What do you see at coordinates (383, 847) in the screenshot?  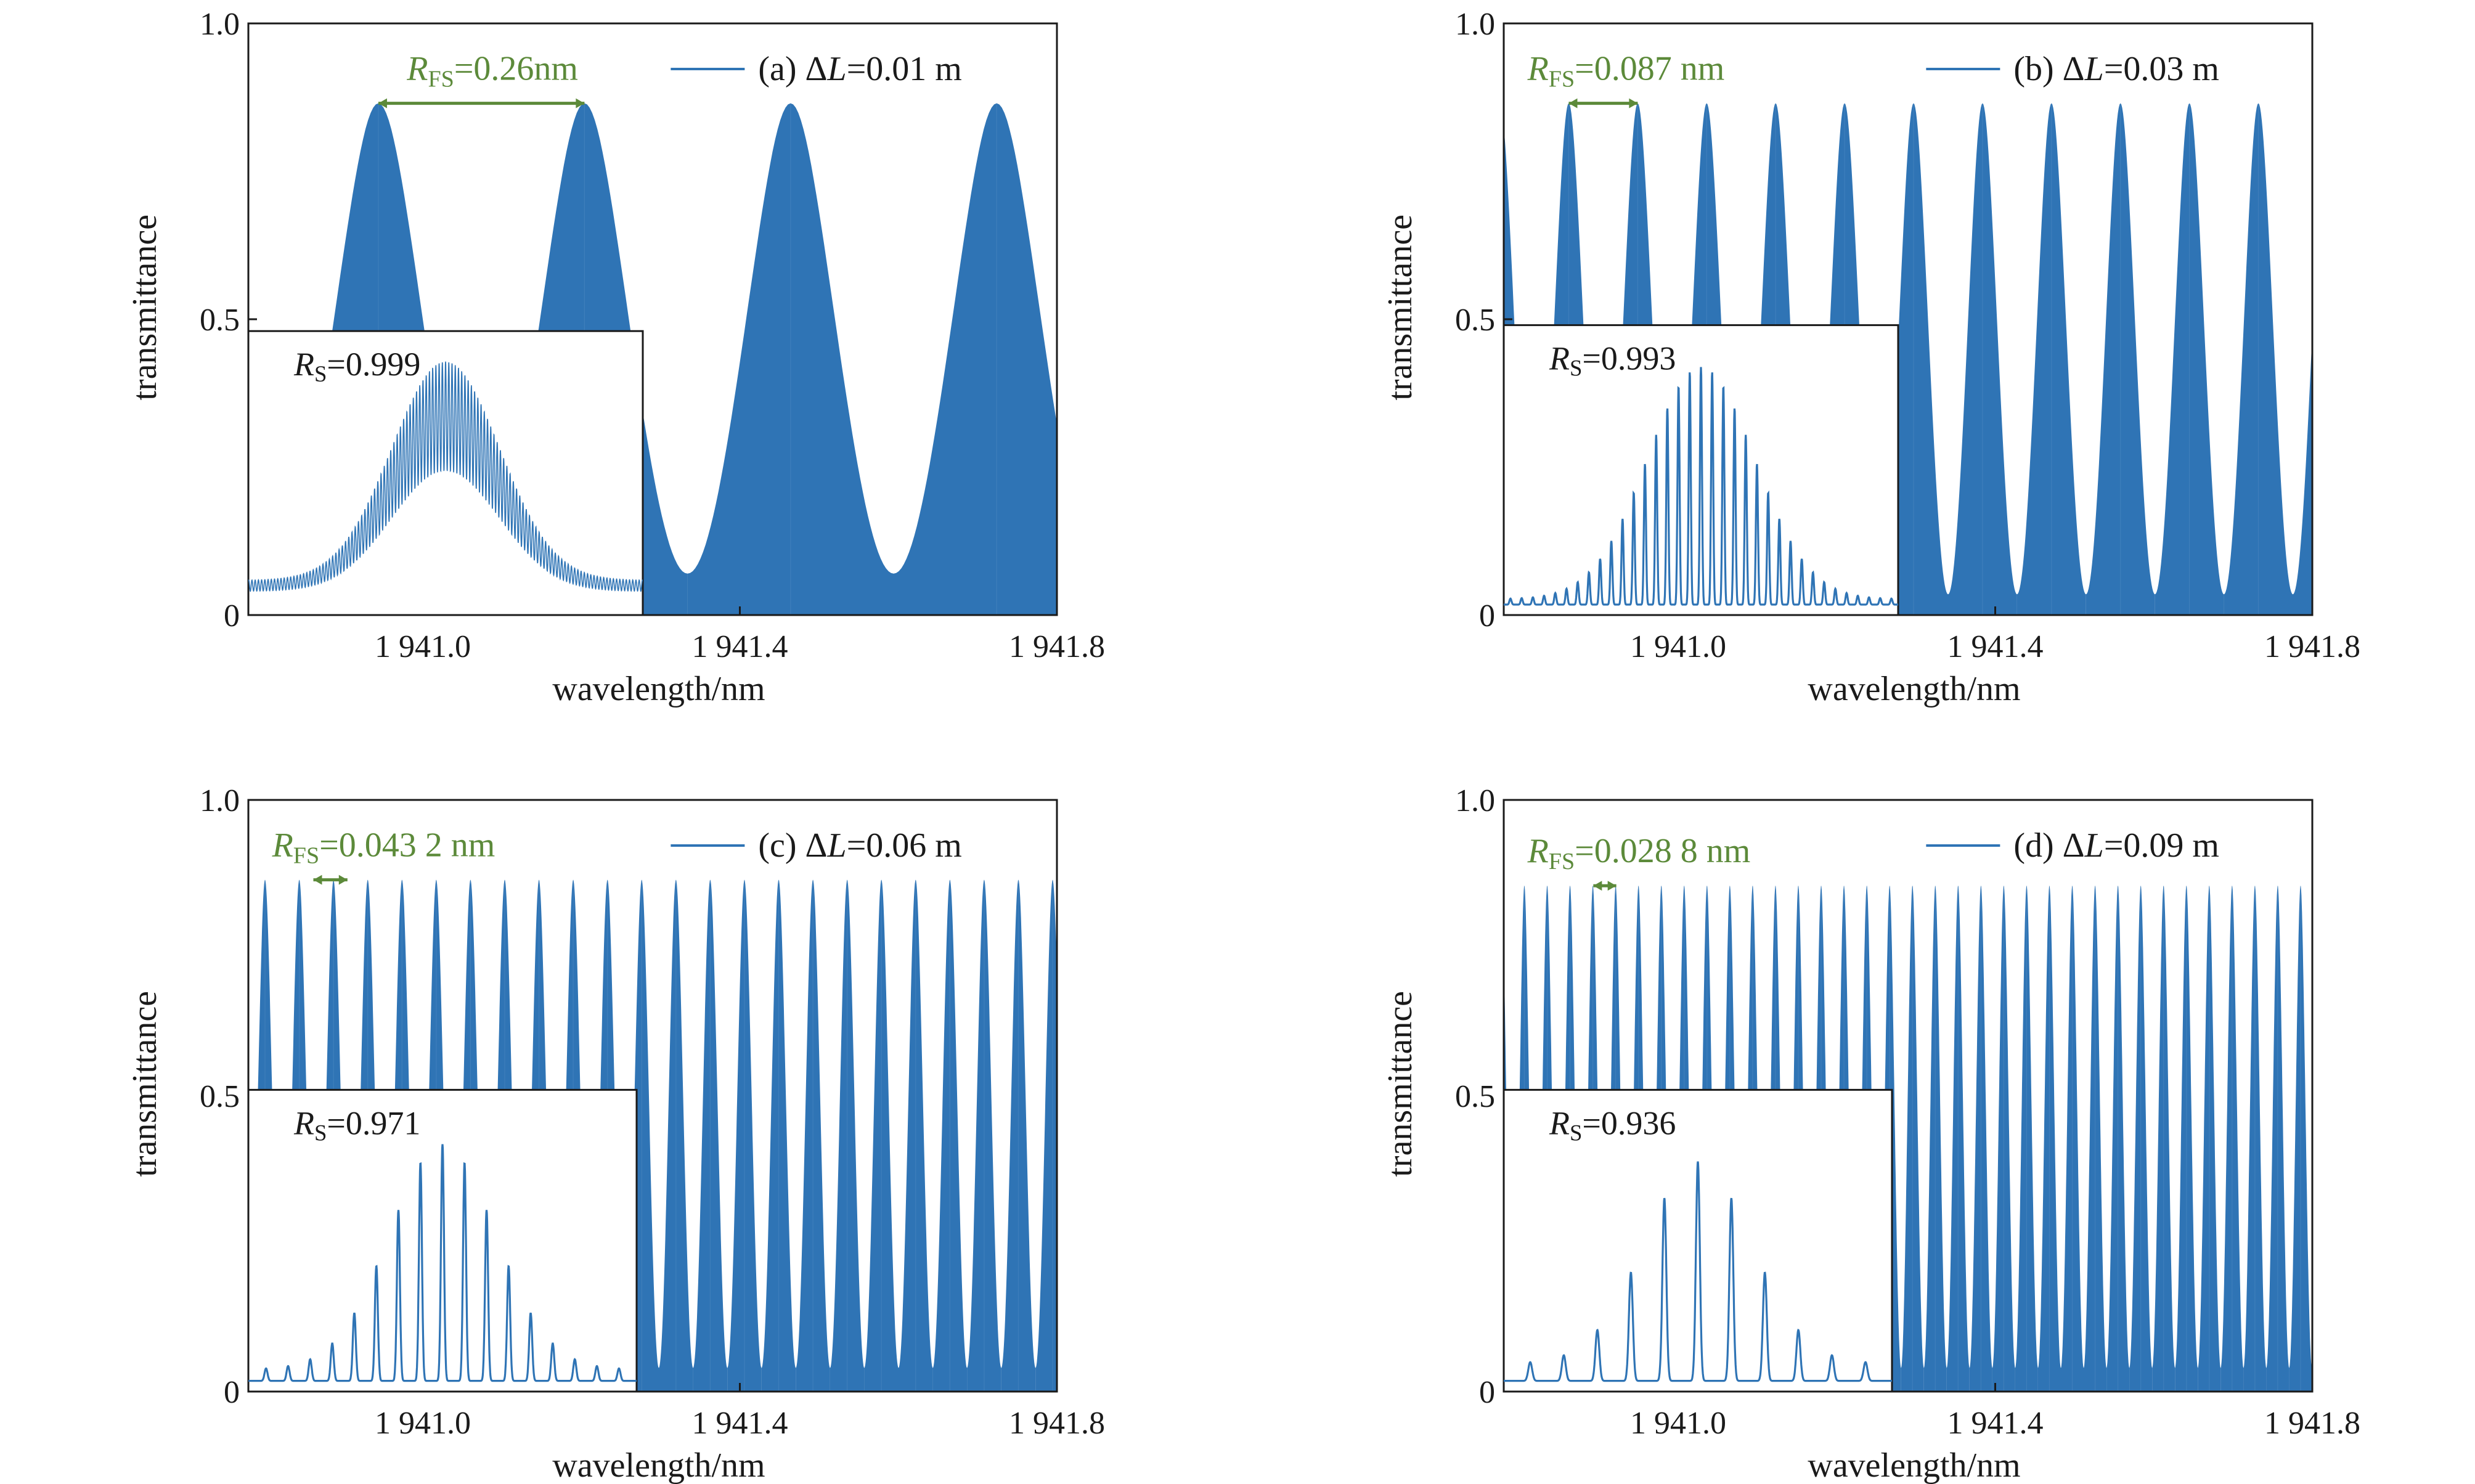 I see `fsr-label: RFS=0.043 2 nm` at bounding box center [383, 847].